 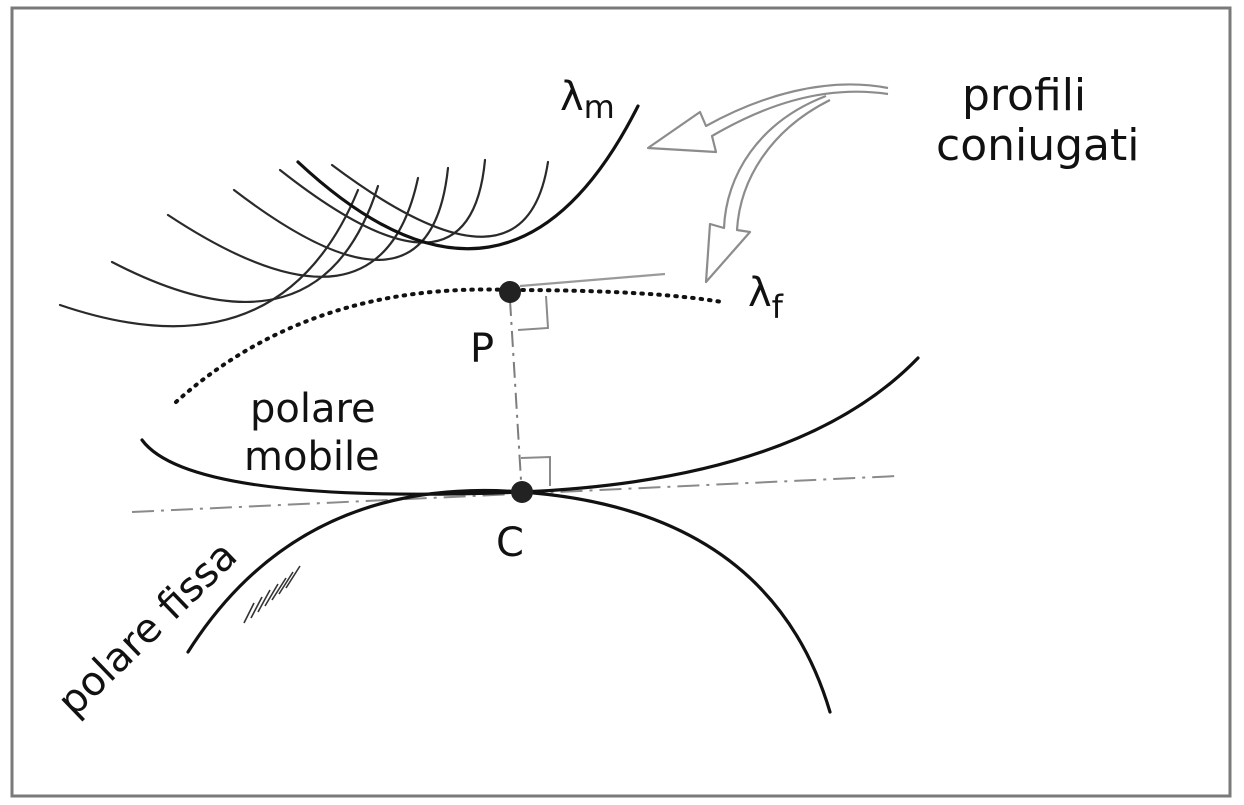 I want to click on point-p-marker, so click(x=510, y=292).